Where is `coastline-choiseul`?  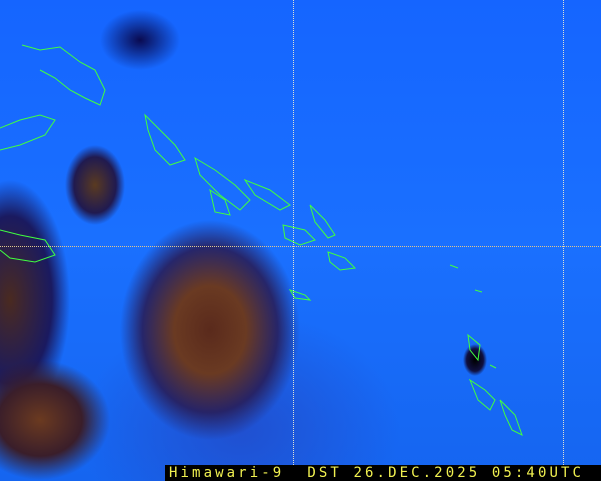
coastline-choiseul is located at coordinates (222, 183).